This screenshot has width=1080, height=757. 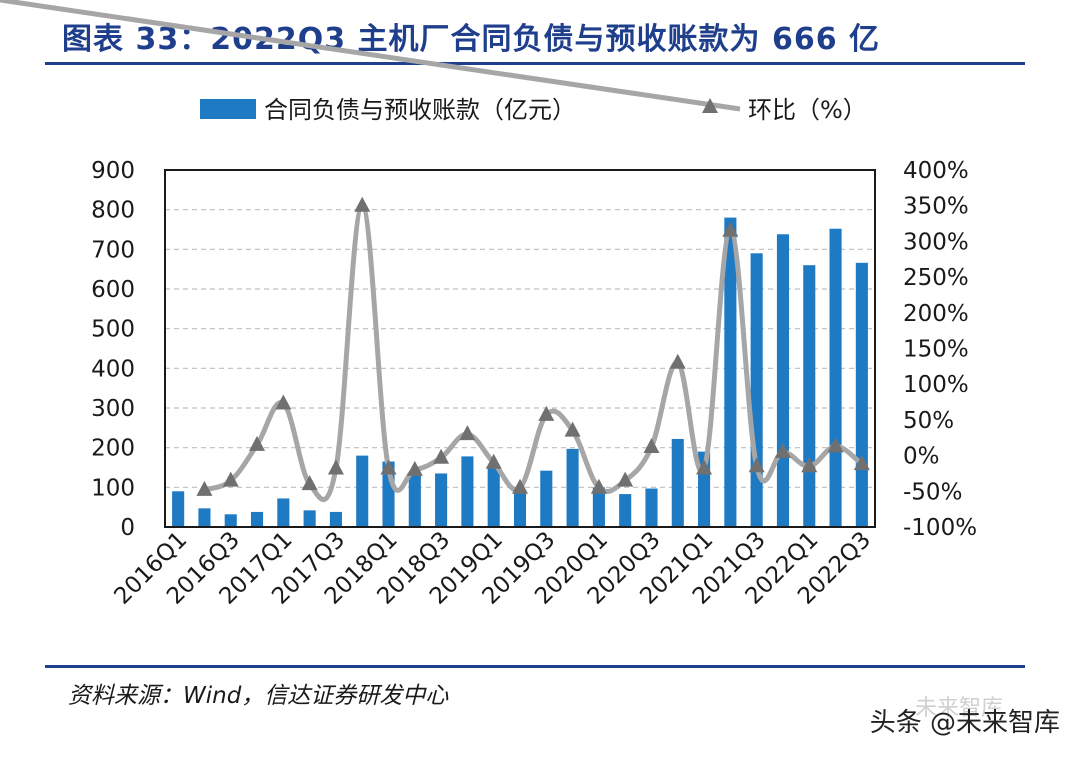 What do you see at coordinates (677, 361) in the screenshot?
I see `line-point-2020Q4` at bounding box center [677, 361].